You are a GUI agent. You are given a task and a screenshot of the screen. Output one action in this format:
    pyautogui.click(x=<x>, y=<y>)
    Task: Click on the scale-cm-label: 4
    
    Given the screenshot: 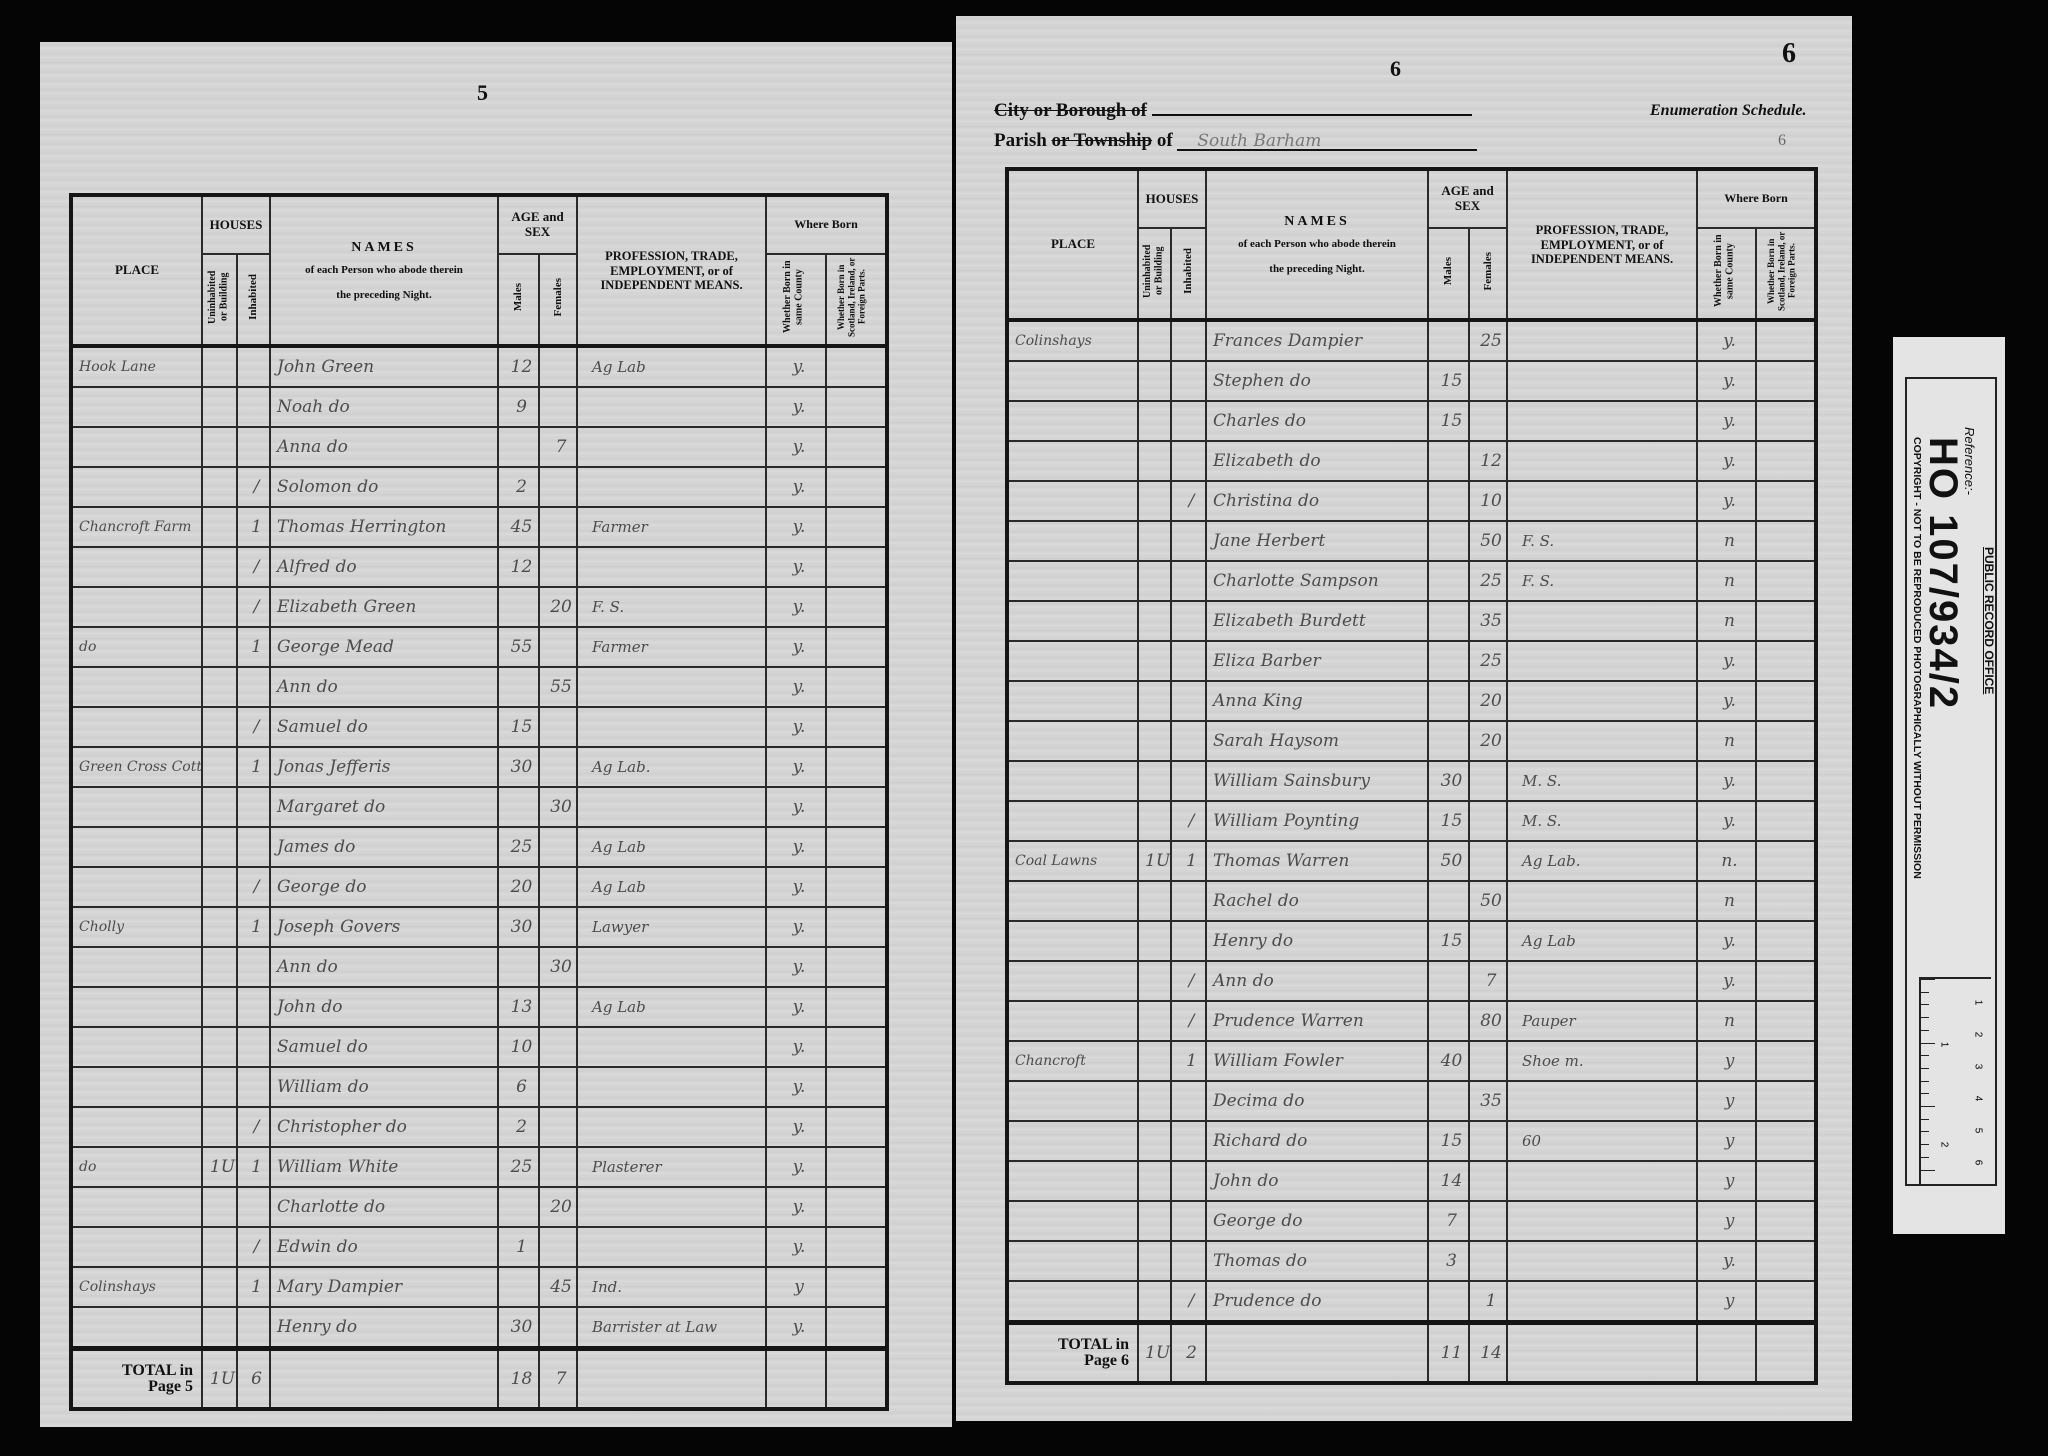 What is the action you would take?
    pyautogui.click(x=1978, y=1098)
    